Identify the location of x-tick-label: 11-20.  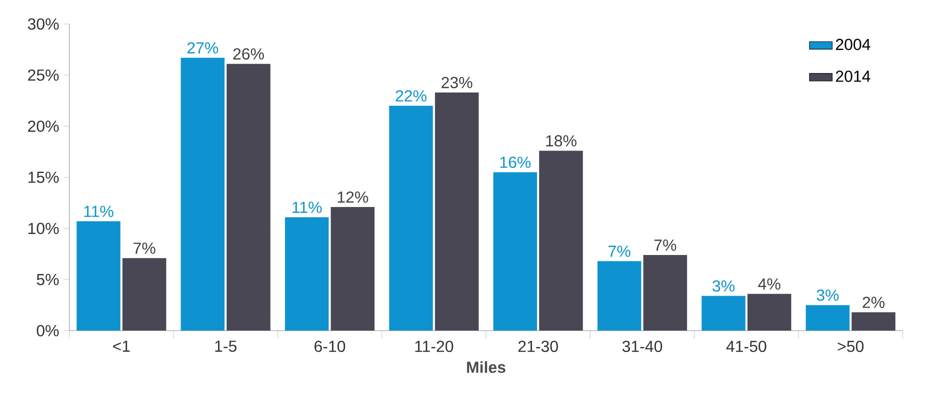
(434, 346).